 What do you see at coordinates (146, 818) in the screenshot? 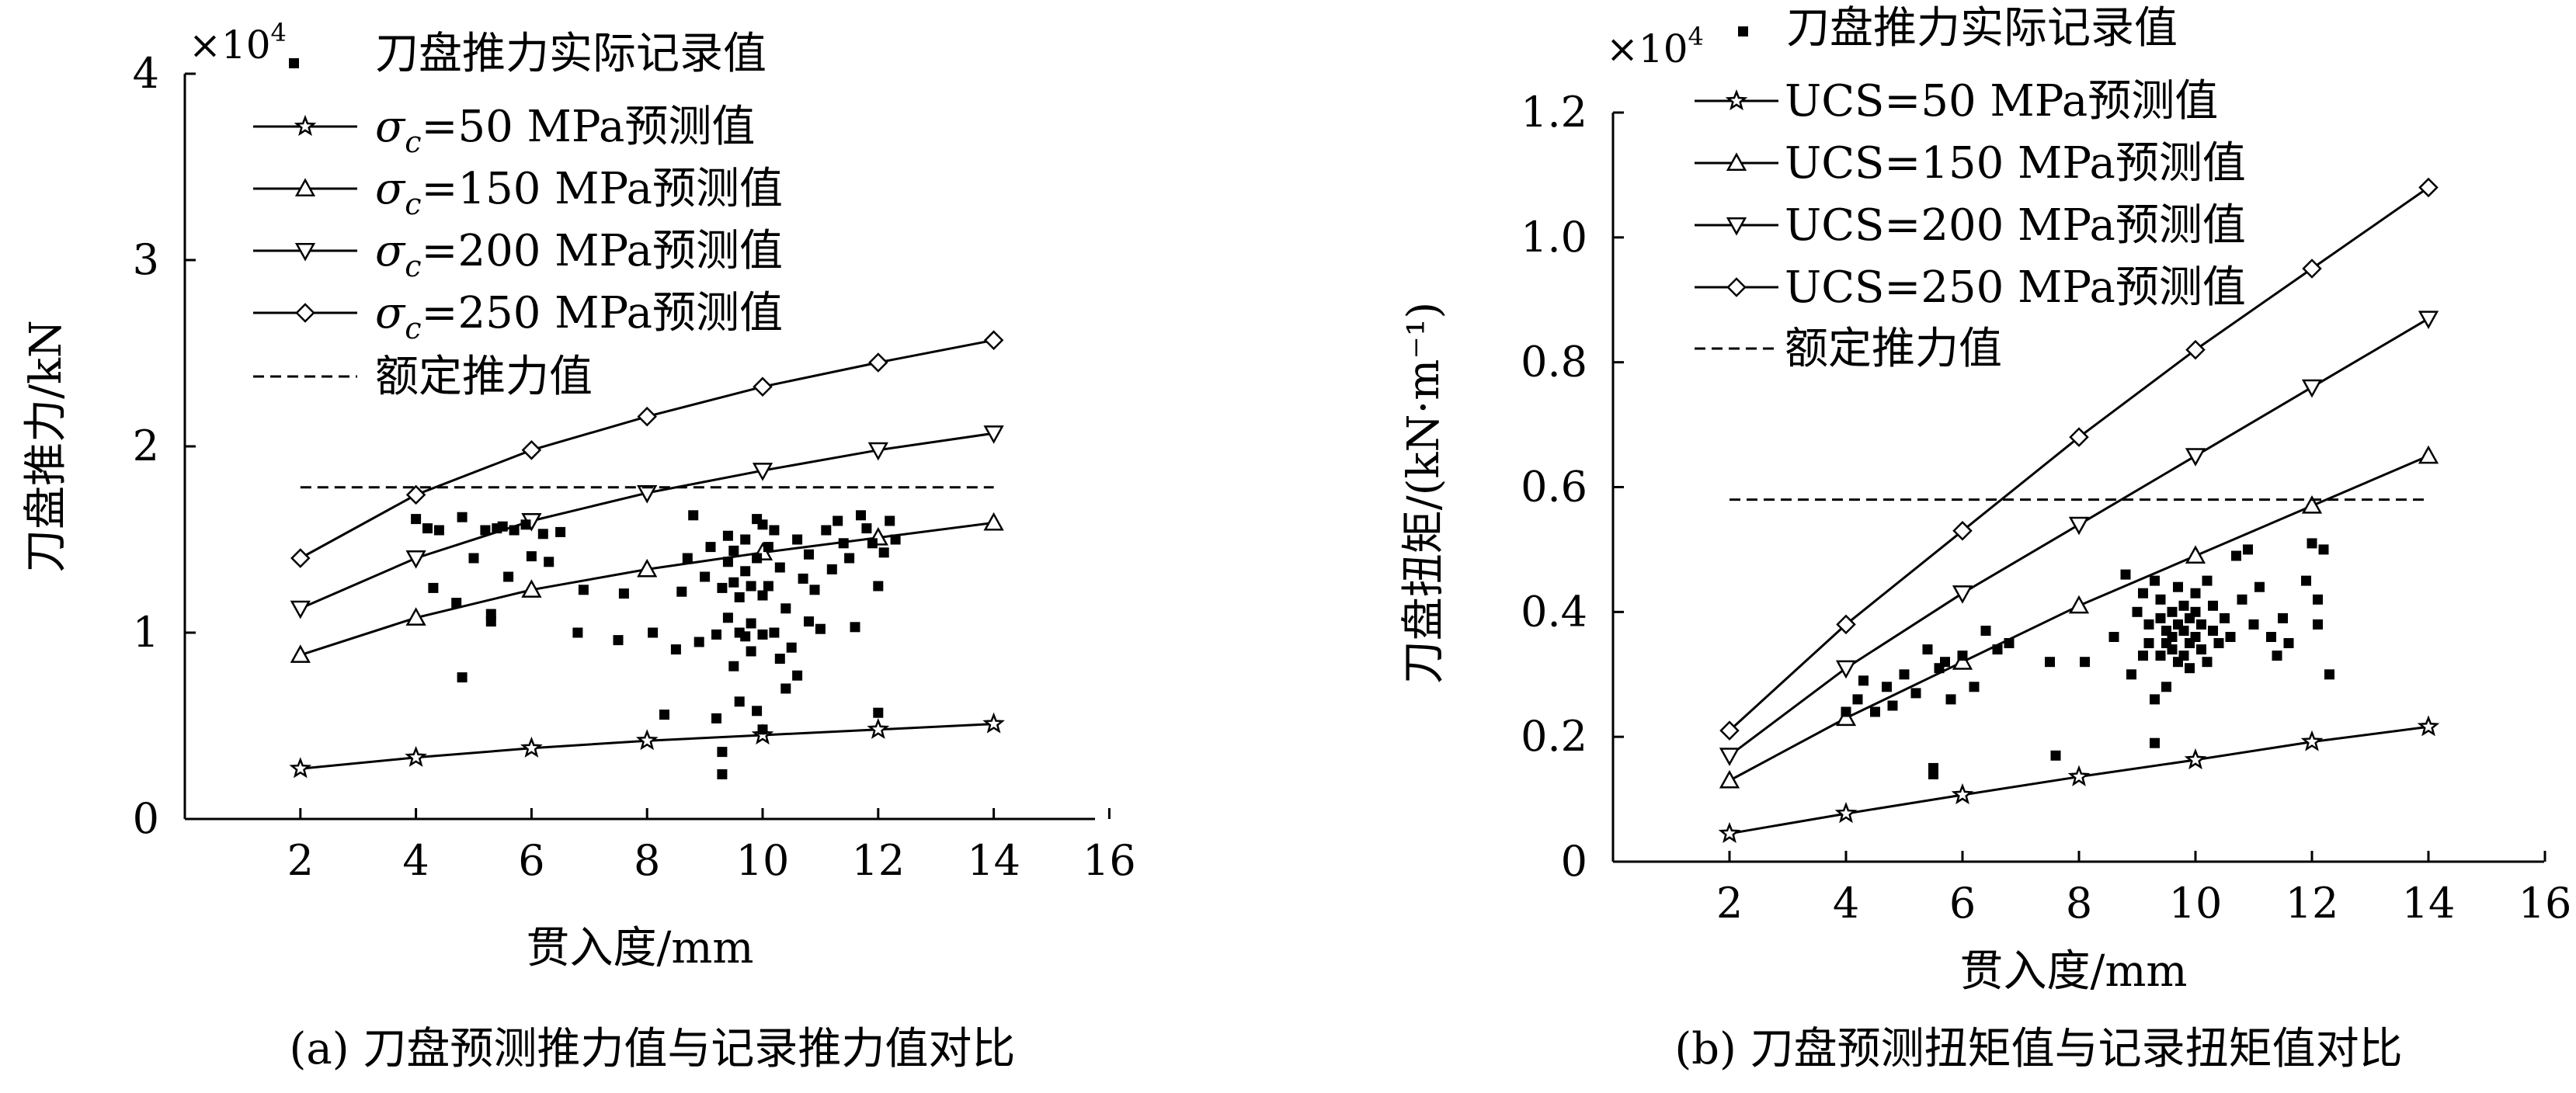
I see `chart-a-ytick-label: 0` at bounding box center [146, 818].